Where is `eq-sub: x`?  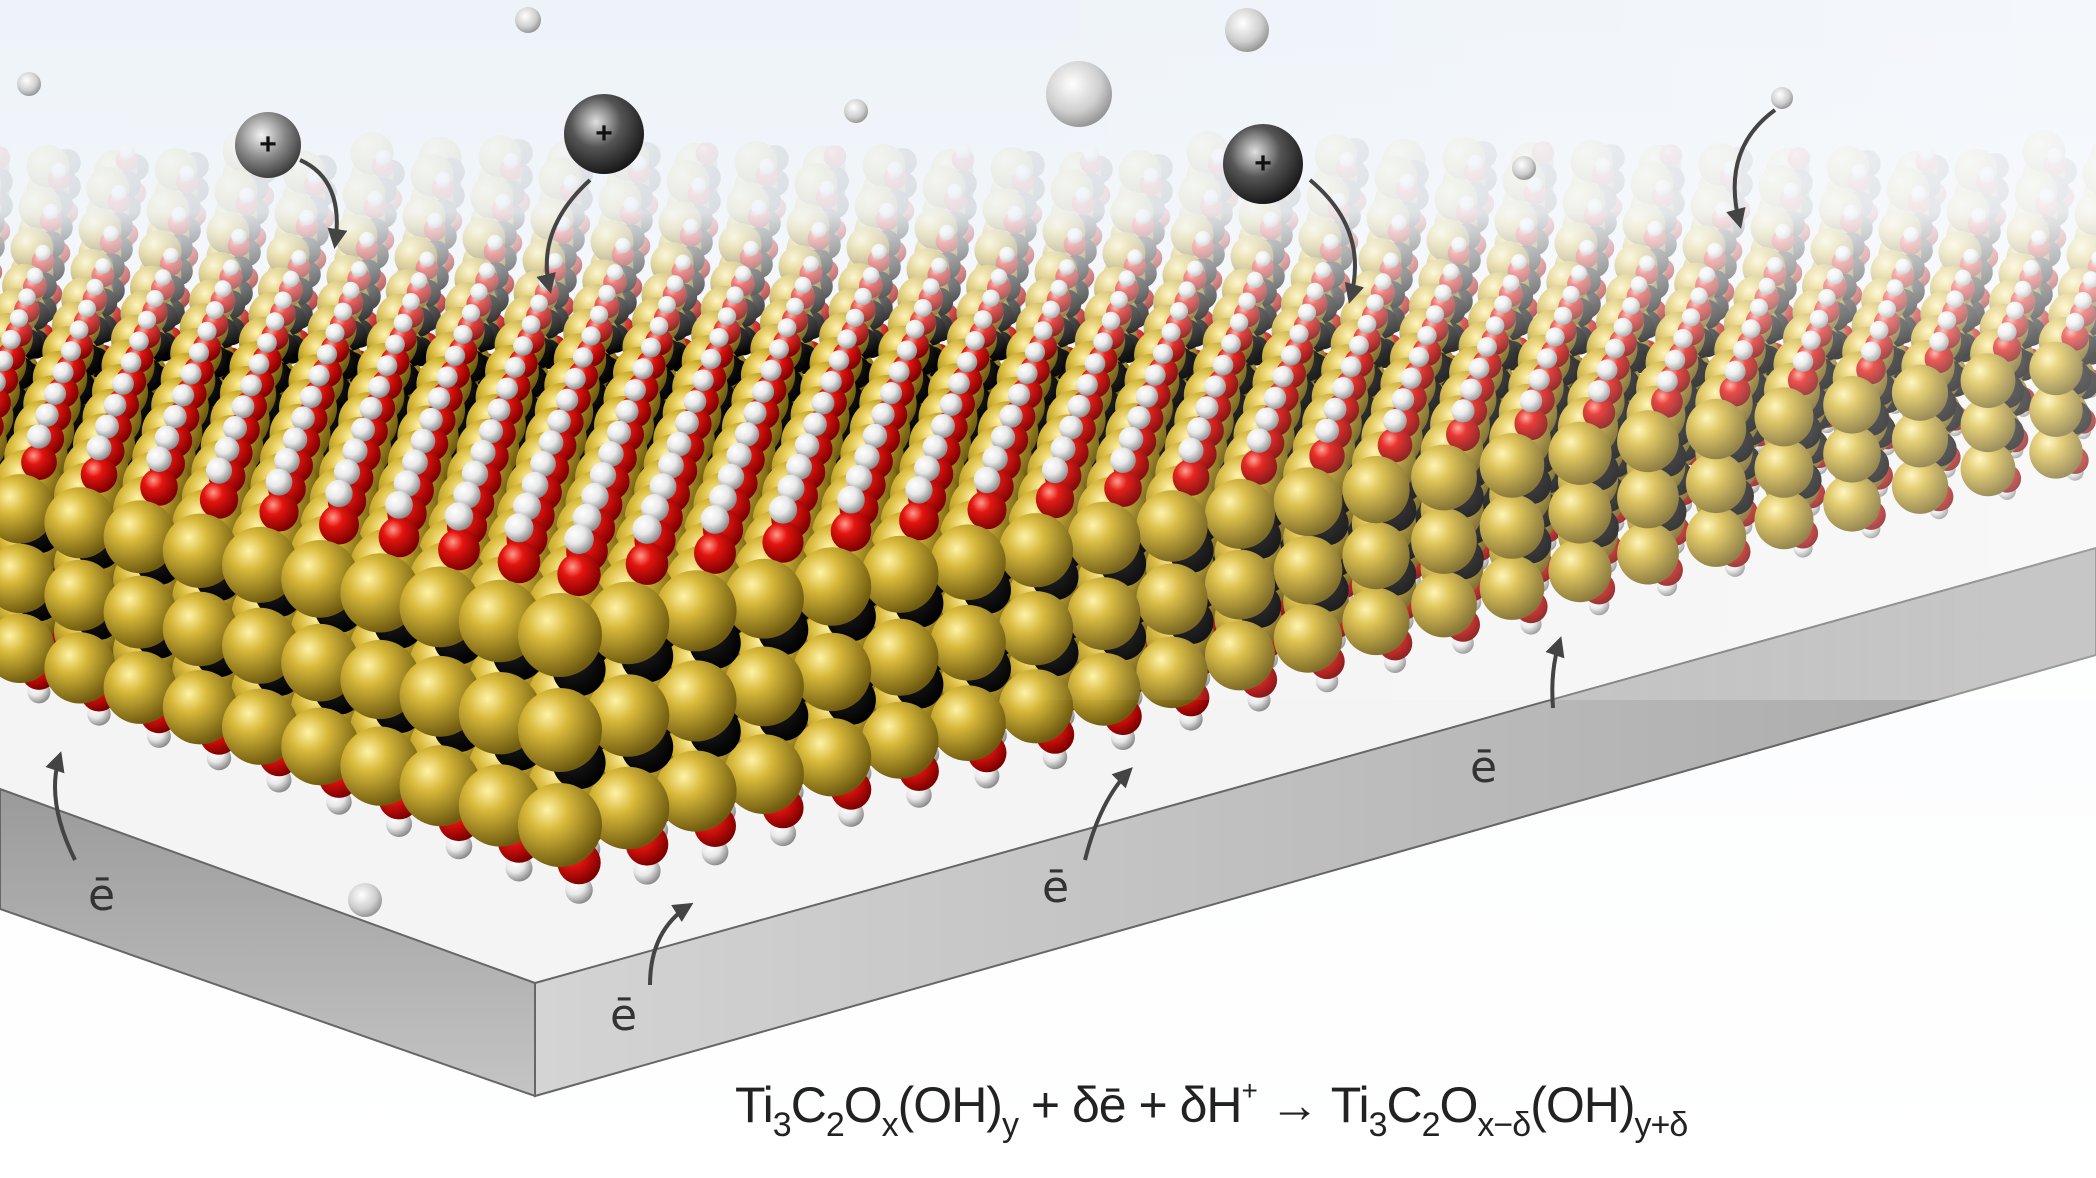
eq-sub: x is located at coordinates (890, 1125).